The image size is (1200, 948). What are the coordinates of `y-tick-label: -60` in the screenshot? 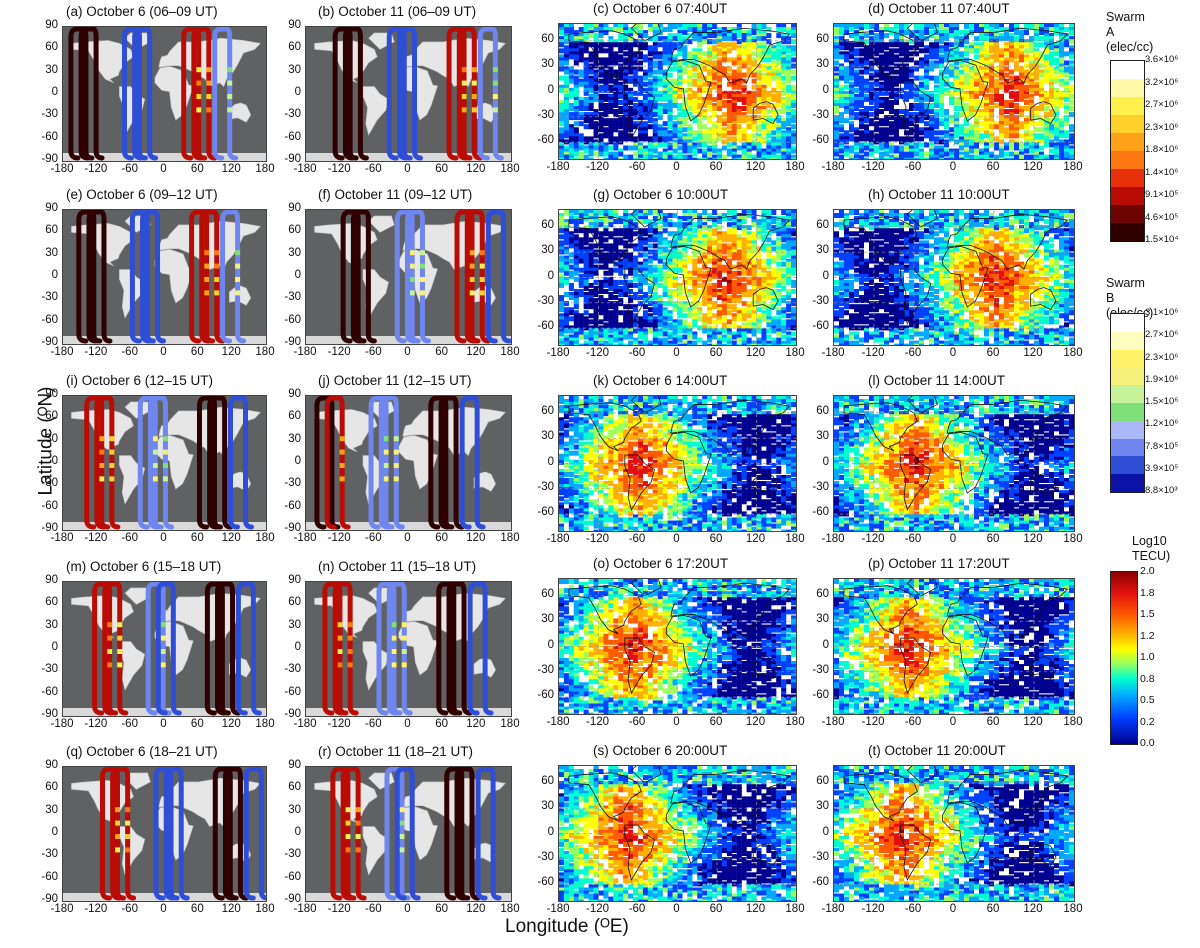 It's located at (49, 136).